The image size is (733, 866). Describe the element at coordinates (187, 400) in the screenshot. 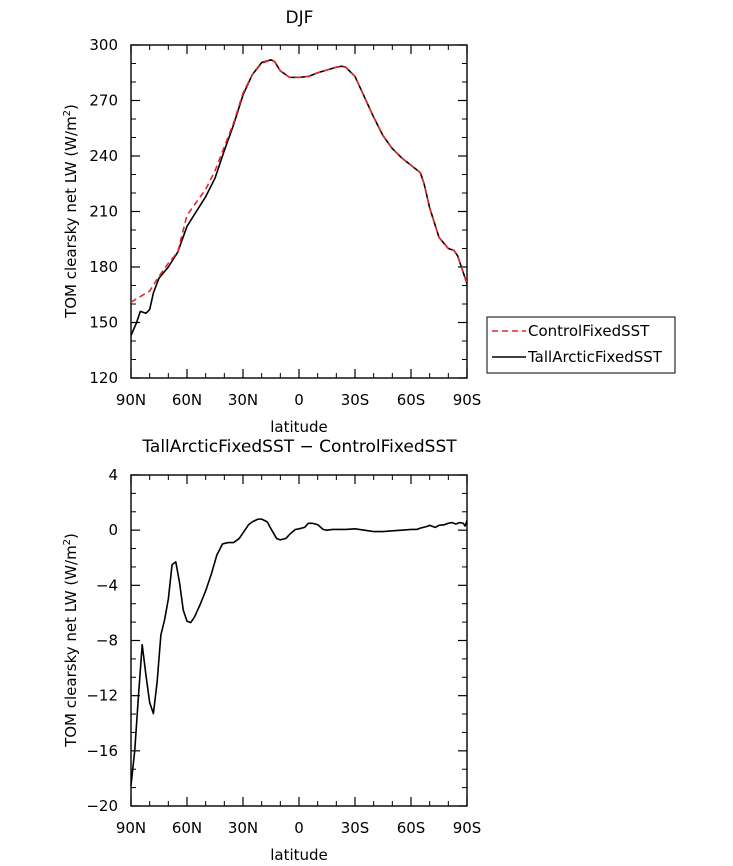

I see `top-x-tick-label: 60N` at that location.